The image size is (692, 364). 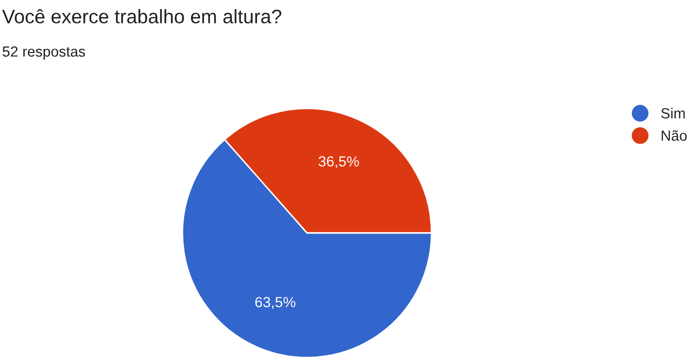 What do you see at coordinates (338, 162) in the screenshot?
I see `data-label: 36,5%` at bounding box center [338, 162].